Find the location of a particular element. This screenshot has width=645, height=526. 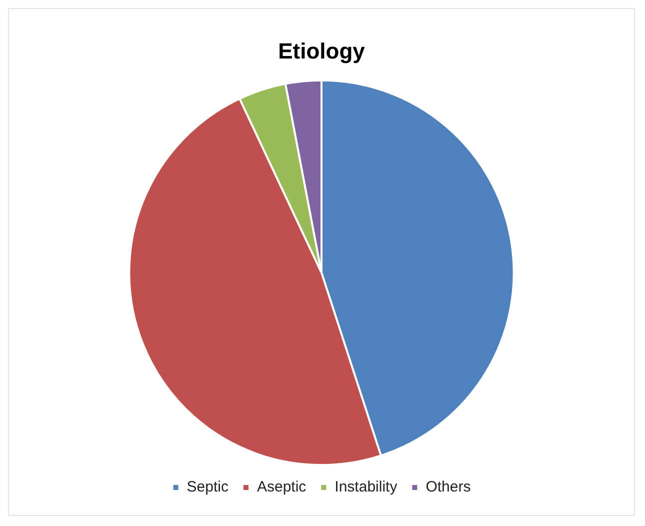

legend-label: Instability is located at coordinates (366, 487).